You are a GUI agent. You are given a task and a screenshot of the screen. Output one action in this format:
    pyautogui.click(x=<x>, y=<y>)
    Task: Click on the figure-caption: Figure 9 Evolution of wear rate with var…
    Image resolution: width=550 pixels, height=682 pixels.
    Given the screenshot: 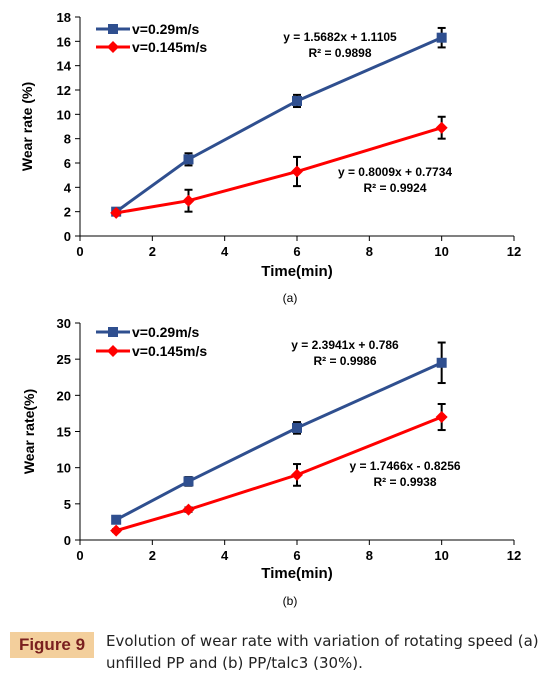 What is the action you would take?
    pyautogui.click(x=277, y=654)
    